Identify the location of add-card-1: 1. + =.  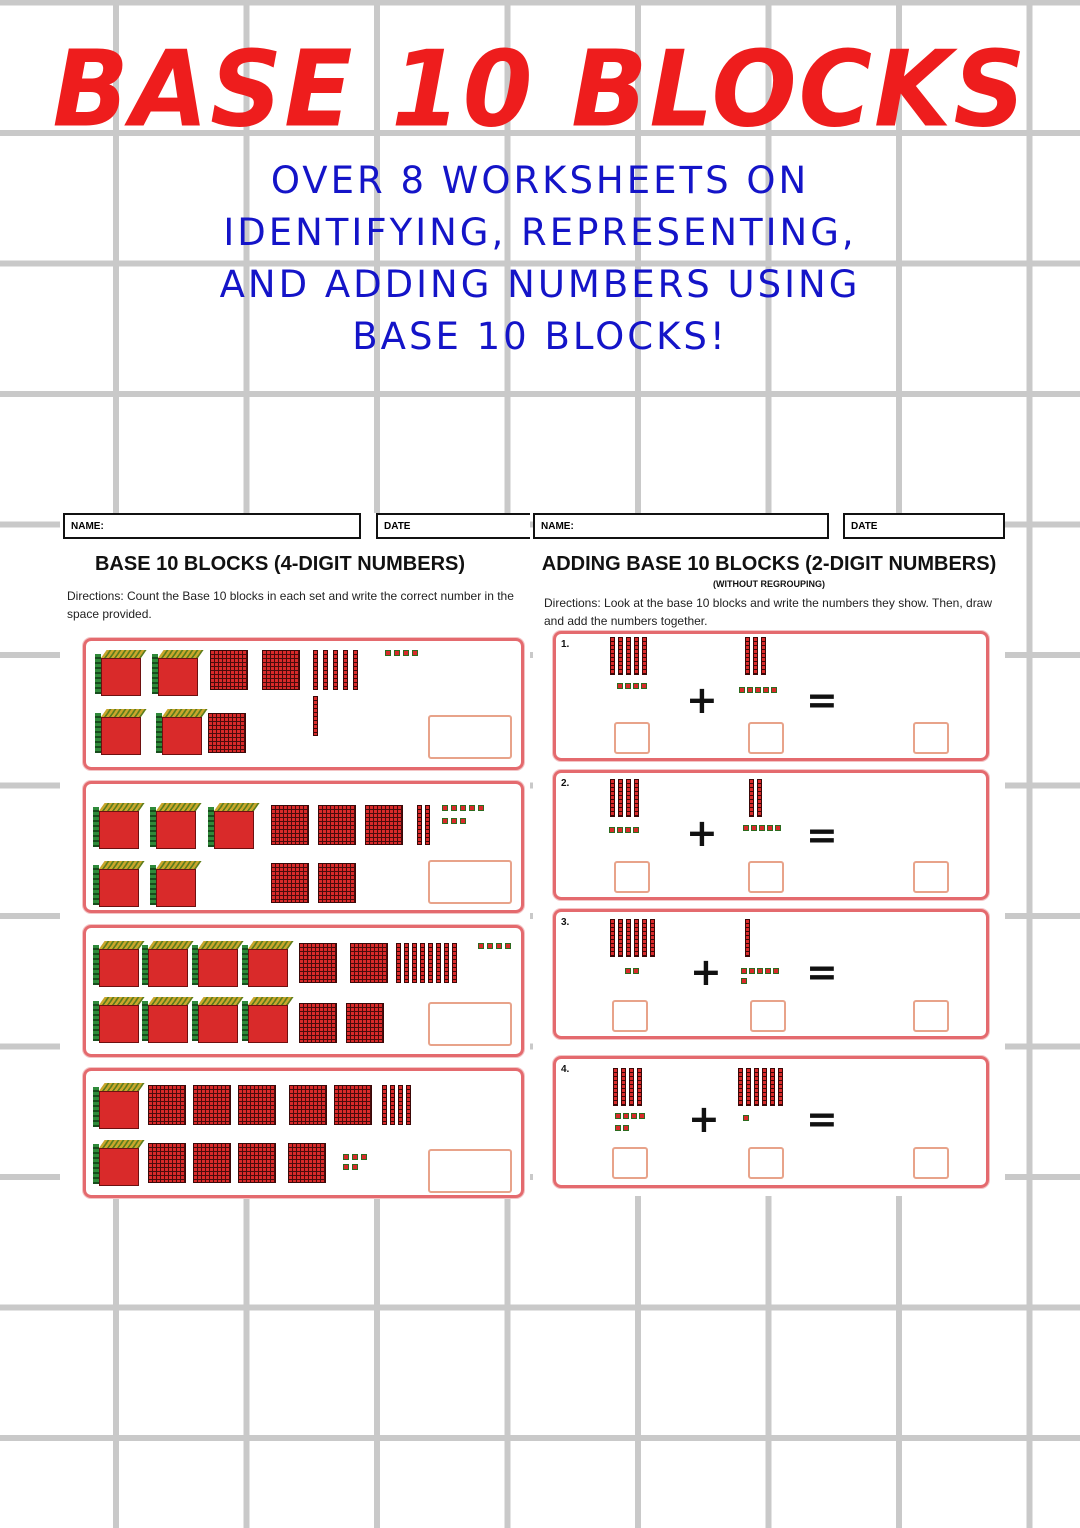
(771, 696).